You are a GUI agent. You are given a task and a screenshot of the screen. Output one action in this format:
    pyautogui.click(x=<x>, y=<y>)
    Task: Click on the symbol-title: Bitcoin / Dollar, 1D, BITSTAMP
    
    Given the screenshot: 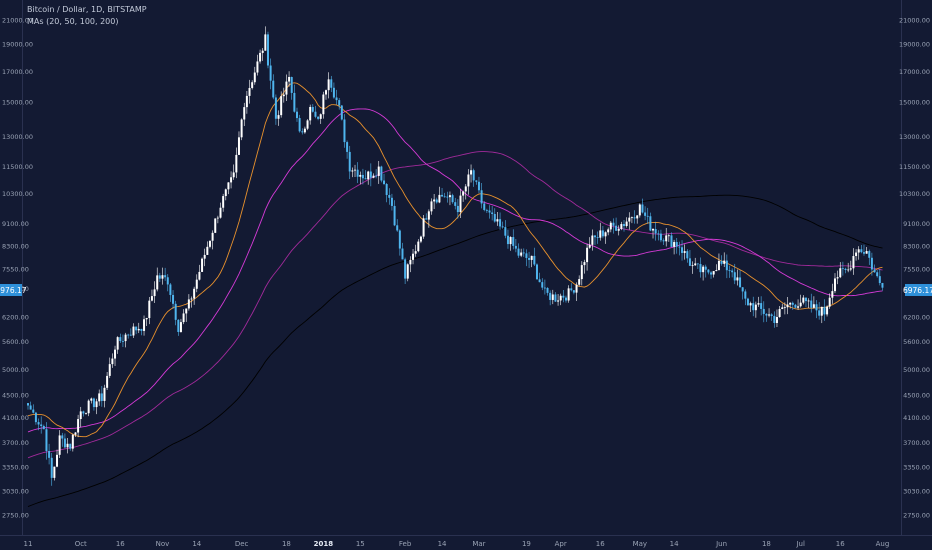 What is the action you would take?
    pyautogui.click(x=87, y=9)
    